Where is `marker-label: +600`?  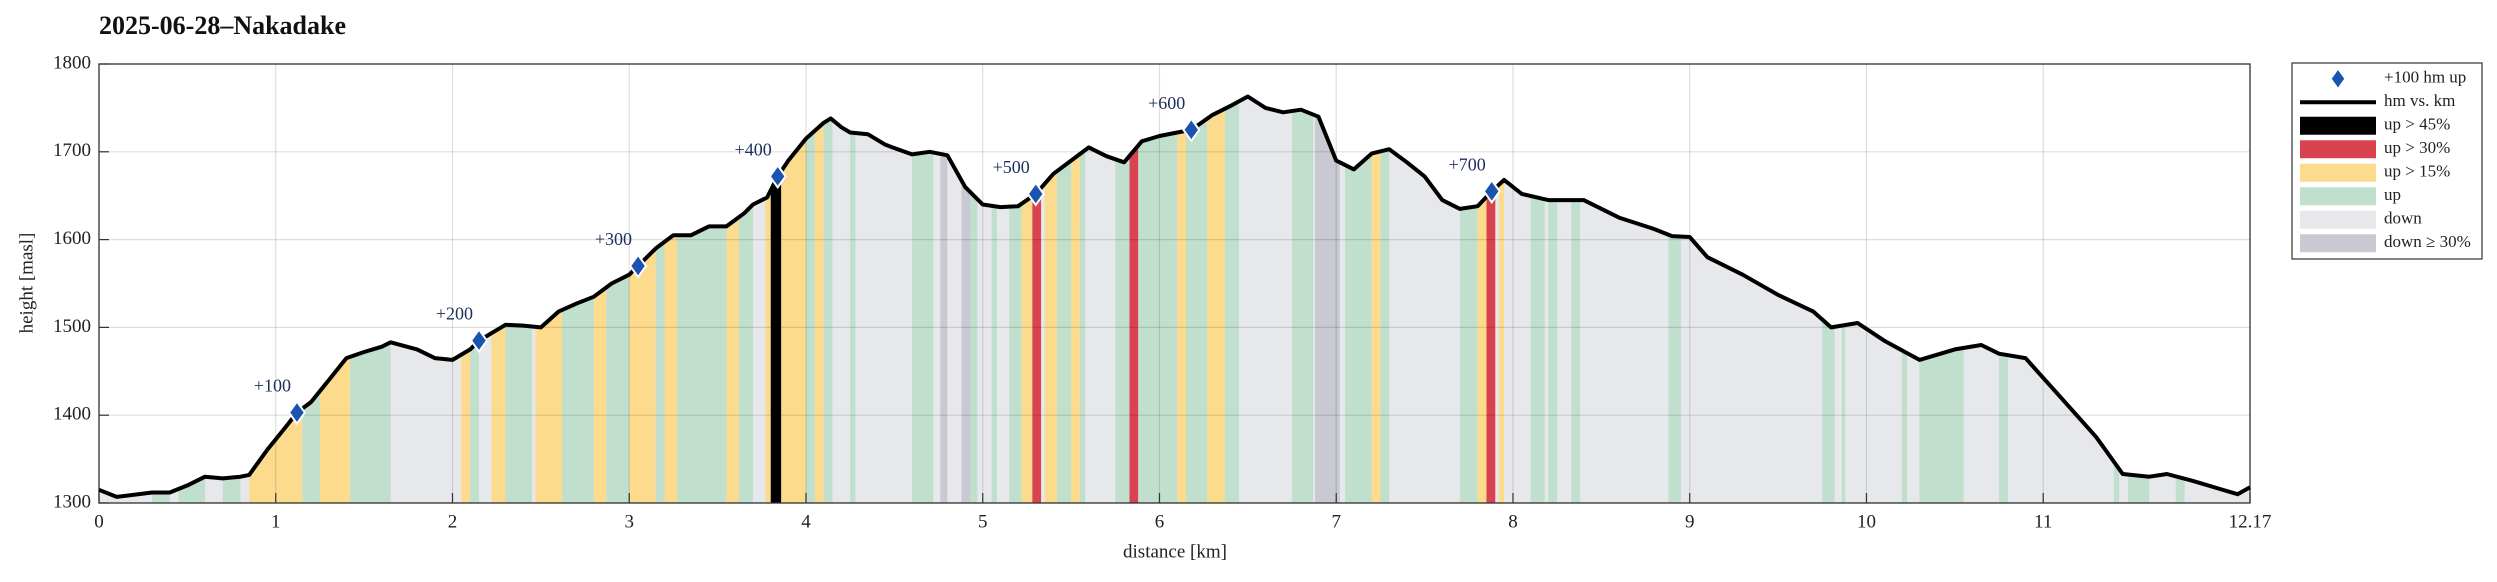
marker-label: +600 is located at coordinates (1166, 103).